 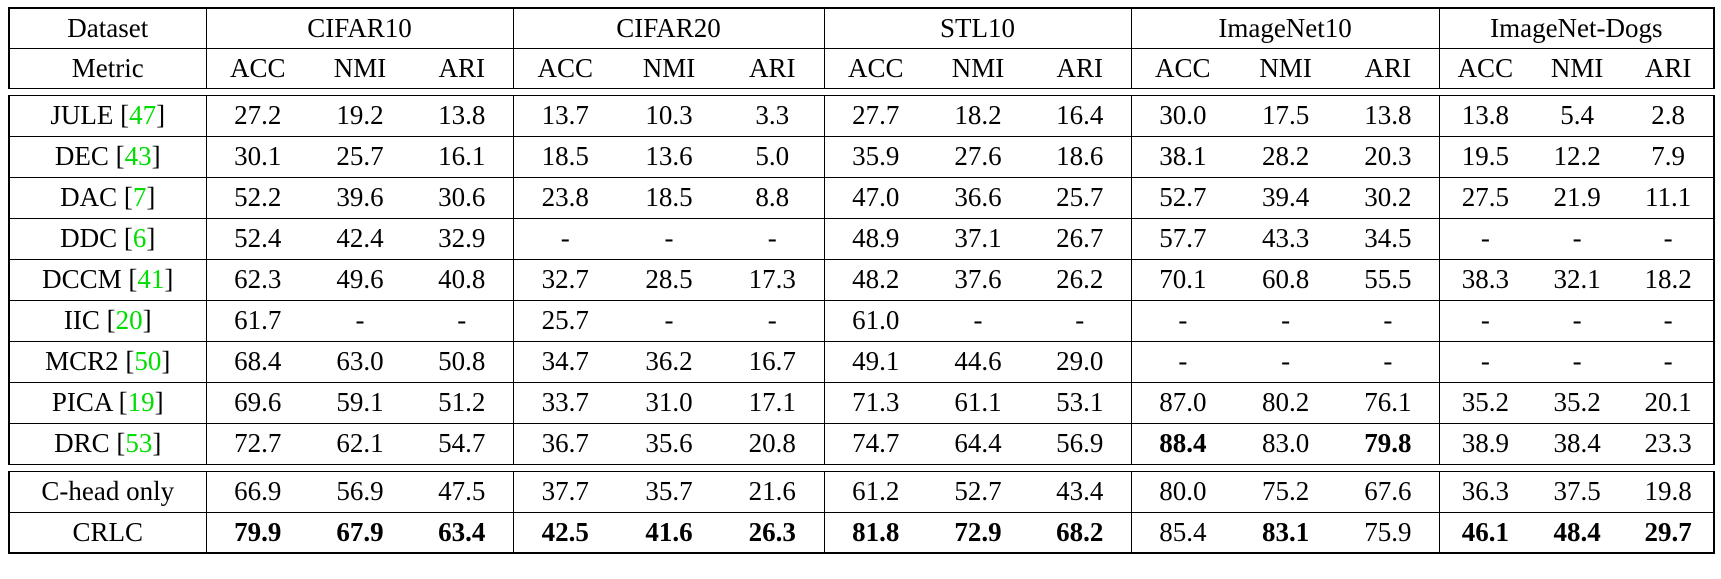 What do you see at coordinates (1286, 402) in the screenshot?
I see `metric-value-cell: 80.2` at bounding box center [1286, 402].